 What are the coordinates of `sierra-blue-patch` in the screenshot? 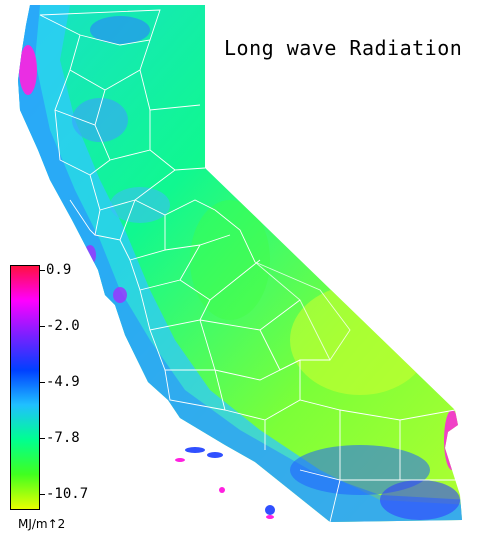 It's located at (140, 205).